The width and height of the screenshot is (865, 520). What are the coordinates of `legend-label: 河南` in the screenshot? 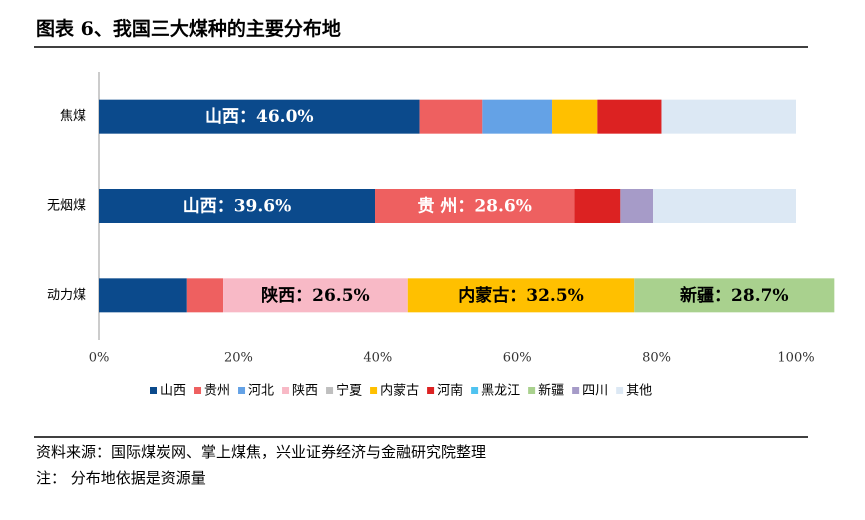 It's located at (450, 391).